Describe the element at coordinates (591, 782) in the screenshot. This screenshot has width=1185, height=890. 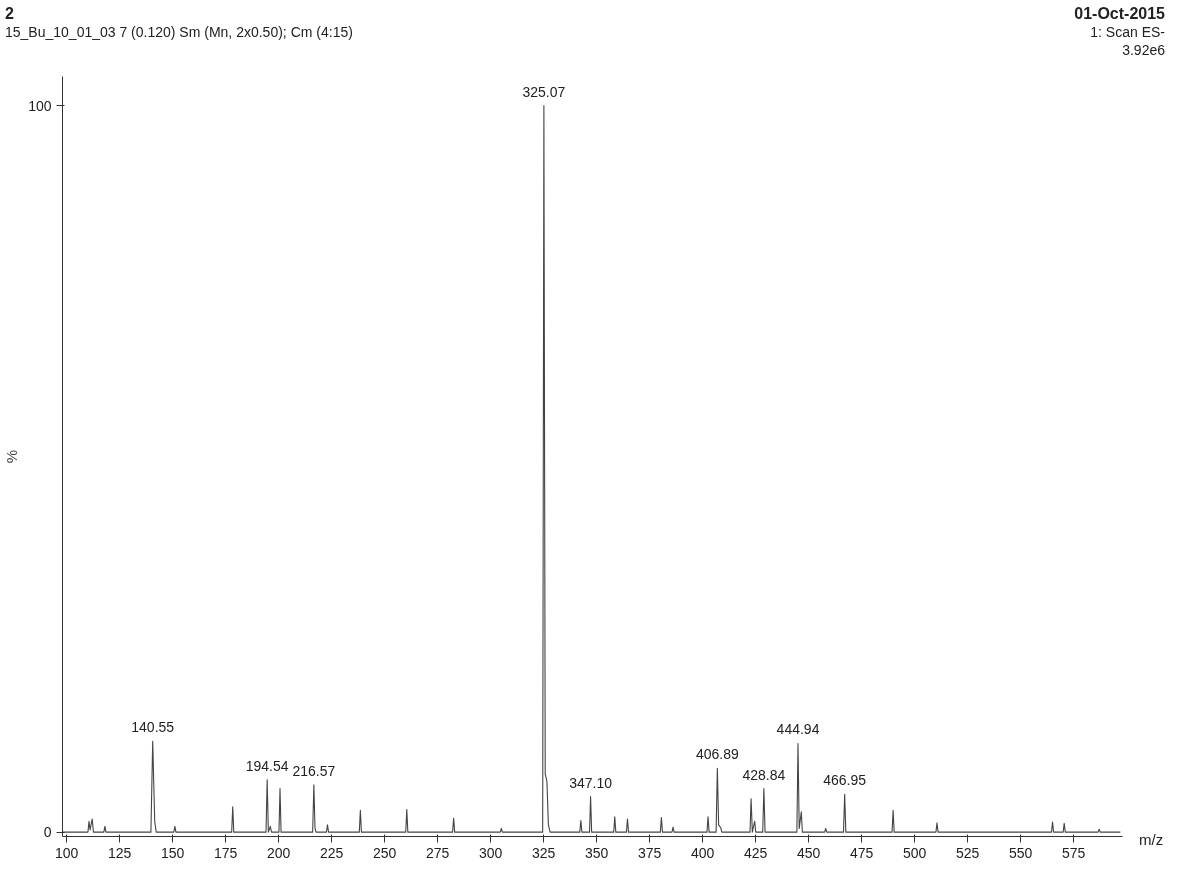
I see `annotation: 347.10` at that location.